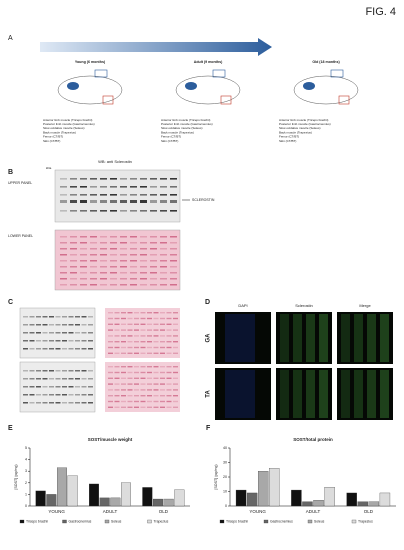  I want to click on group-title: Adult (9 months), so click(208, 62).